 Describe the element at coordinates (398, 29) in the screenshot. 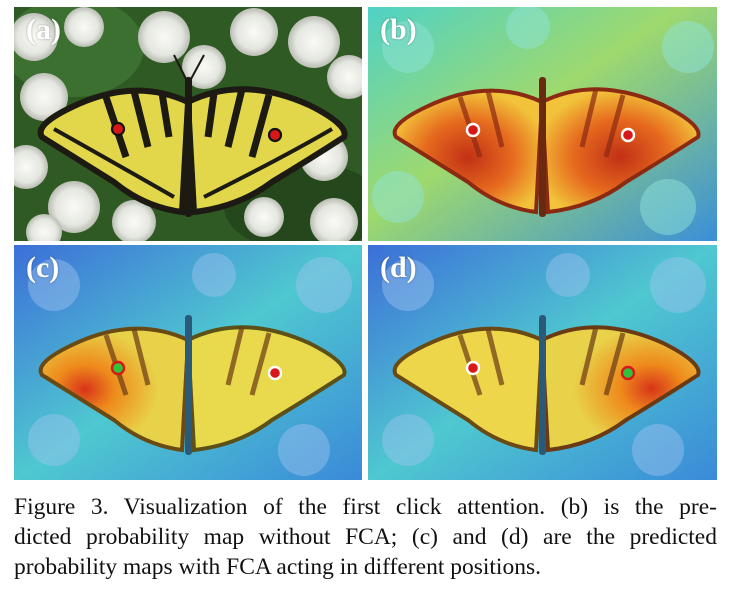

I see `panel-b-label: (b)` at that location.